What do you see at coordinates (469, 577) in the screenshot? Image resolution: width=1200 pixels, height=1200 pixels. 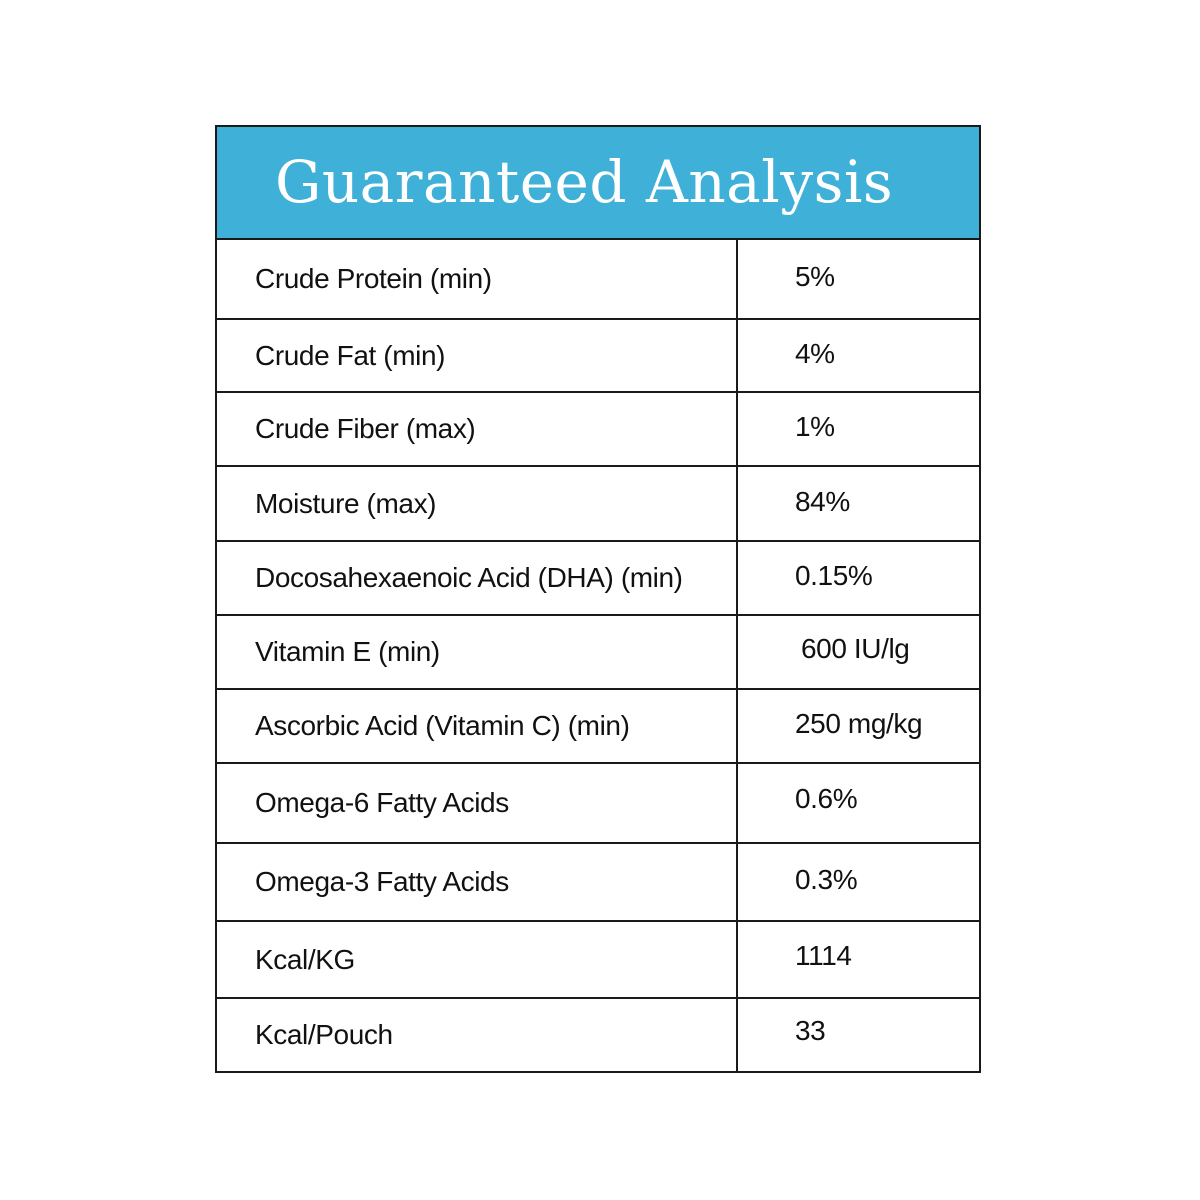 I see `nutrient-name: Docosahexaenoic Acid (DHA) (min)` at bounding box center [469, 577].